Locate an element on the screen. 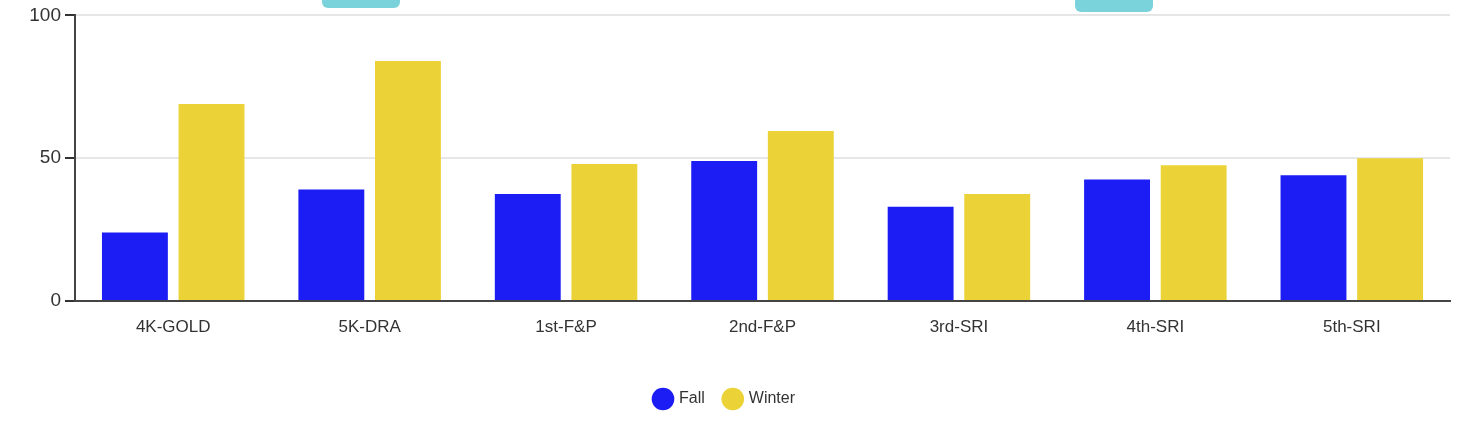 Image resolution: width=1458 pixels, height=421 pixels. x-tick-label: 5K-DRA is located at coordinates (370, 326).